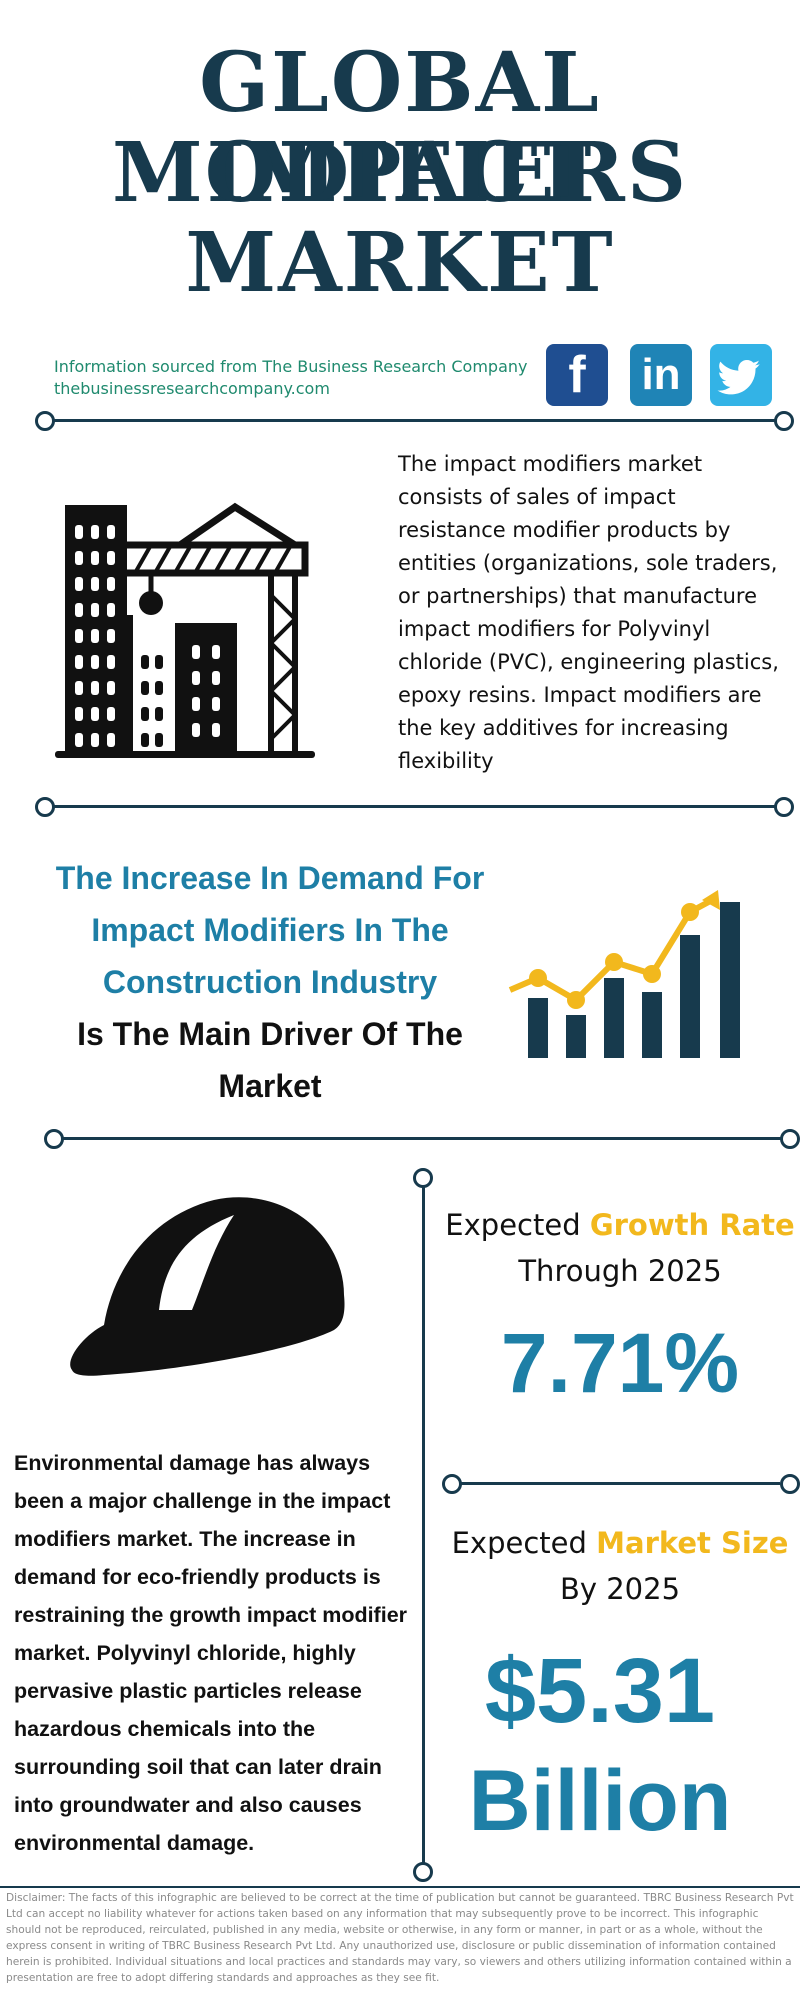 The image size is (800, 2000). I want to click on linkedin-icon: in, so click(661, 375).